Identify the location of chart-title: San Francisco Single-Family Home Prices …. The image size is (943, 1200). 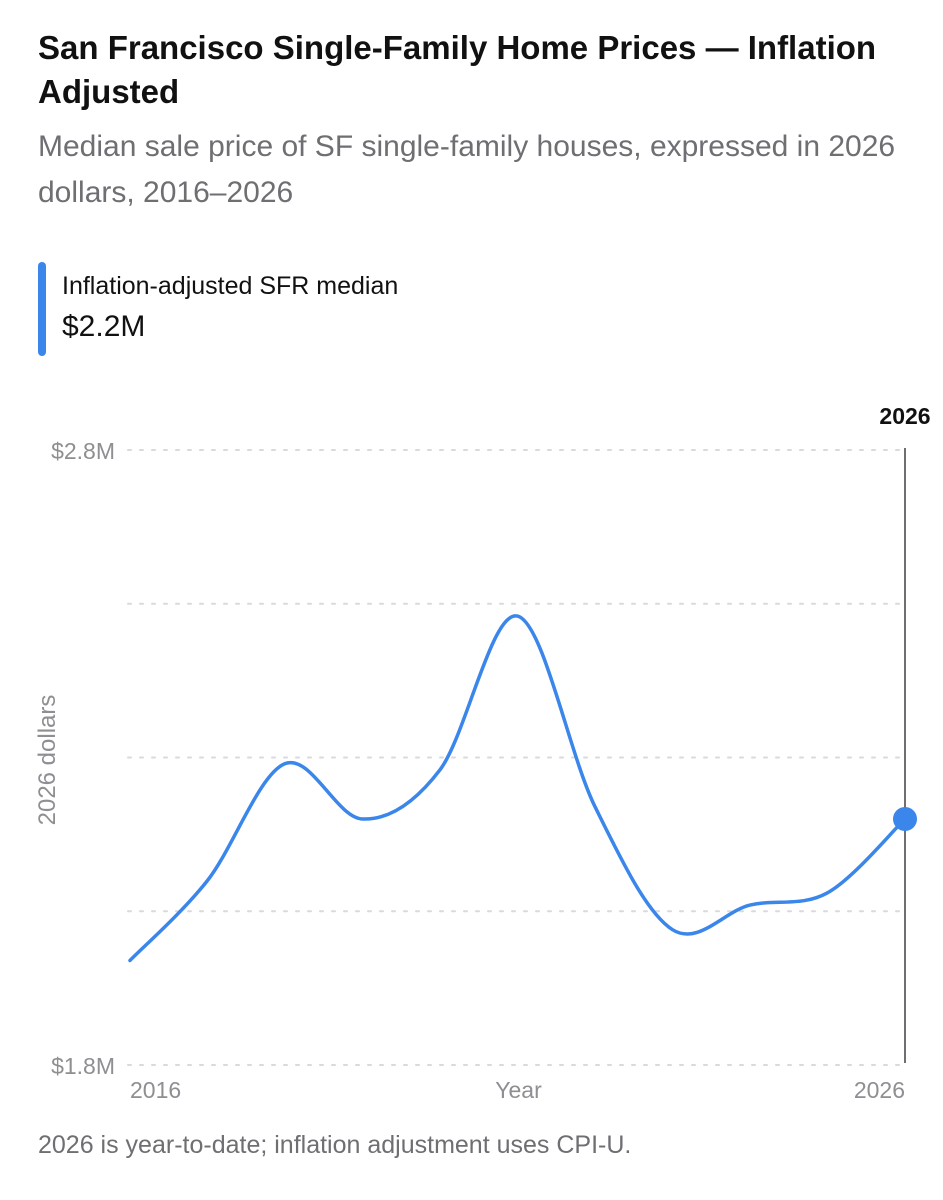
(457, 69).